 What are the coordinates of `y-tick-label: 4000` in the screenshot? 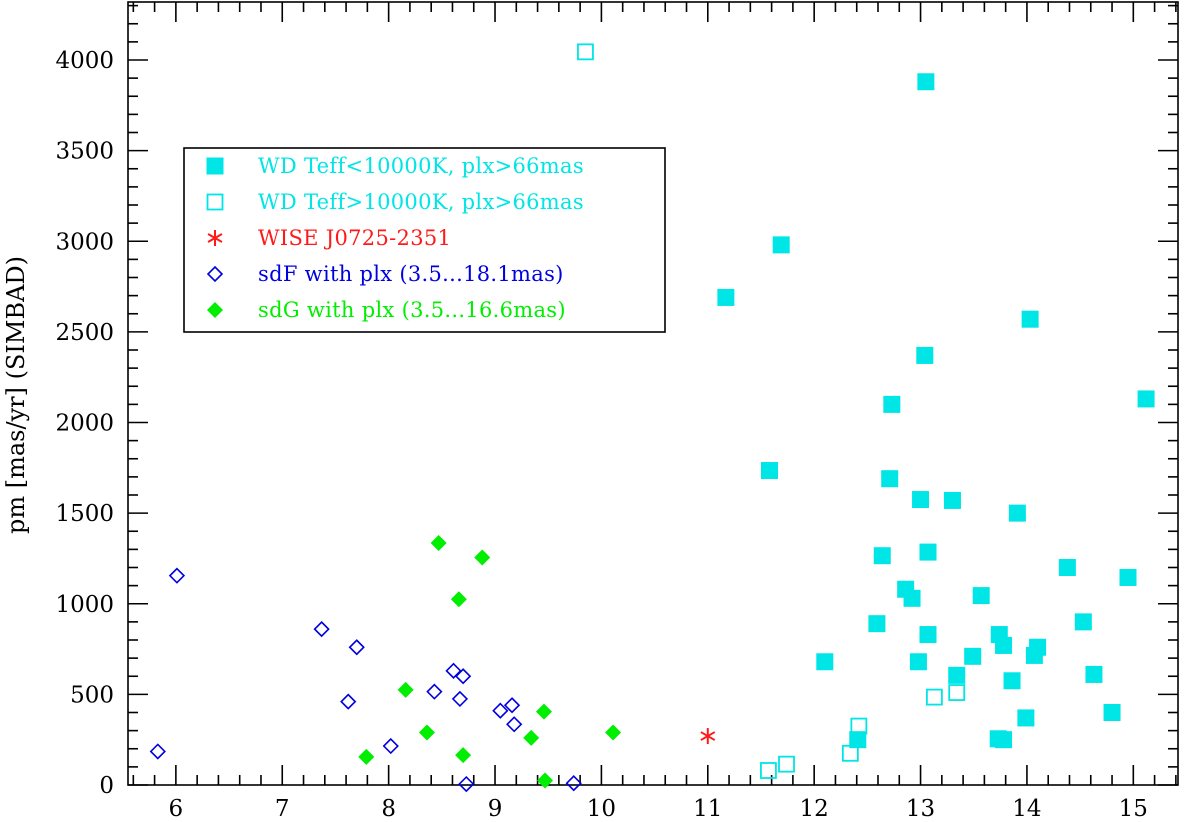 It's located at (84, 61).